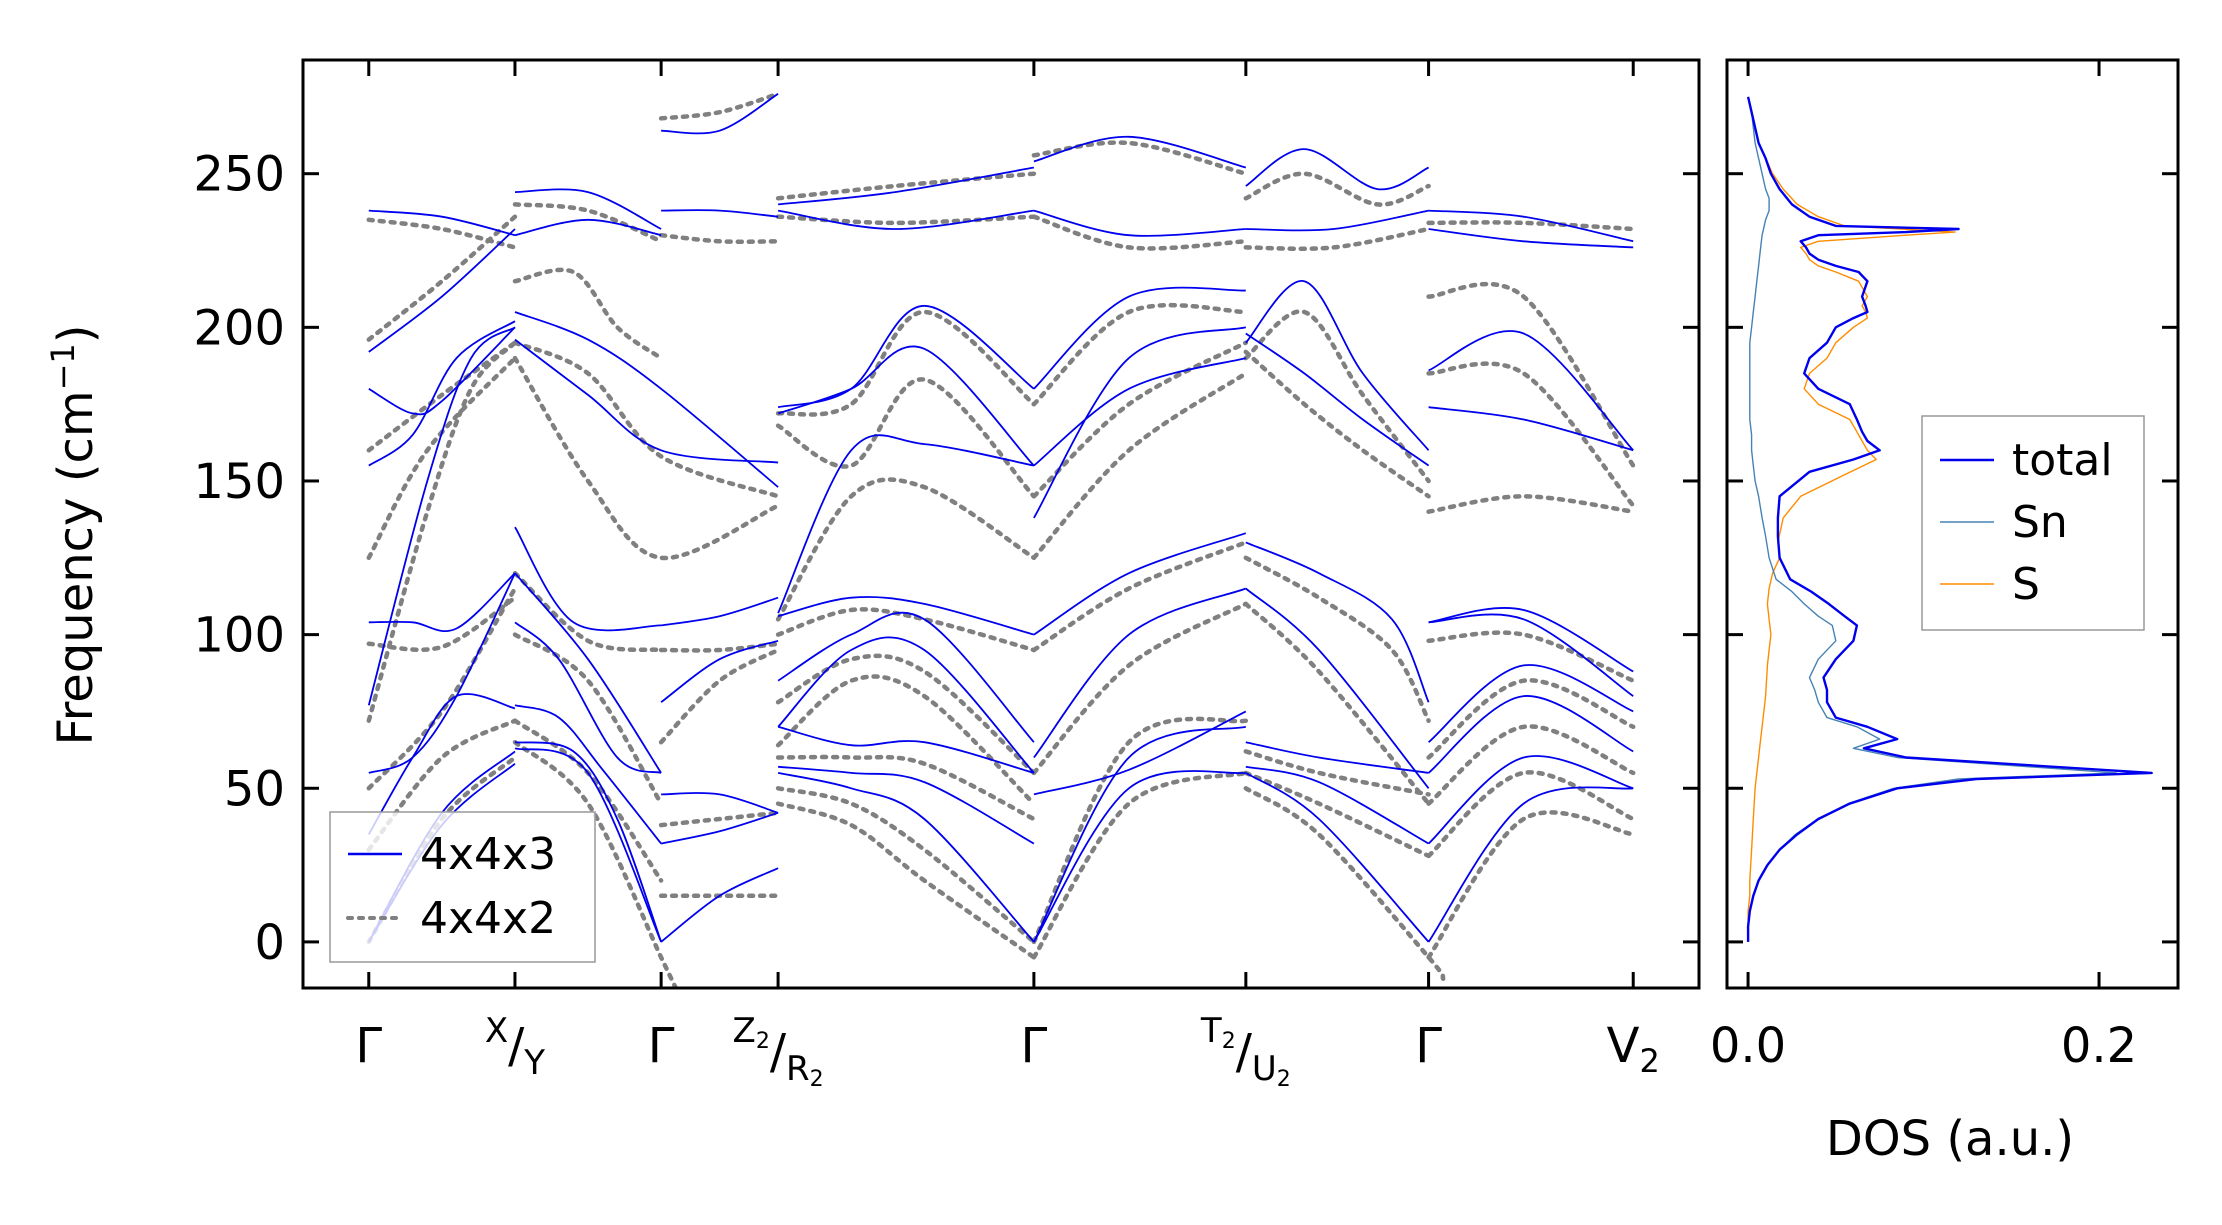  I want to click on x-tick-label-5: T2/U2, so click(1245, 1051).